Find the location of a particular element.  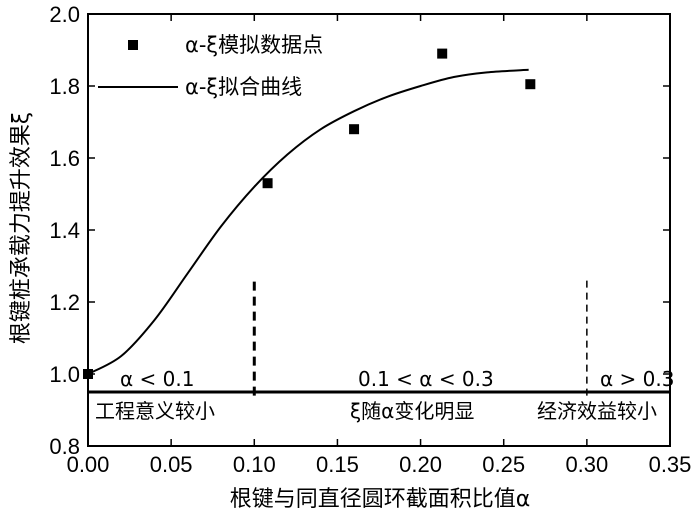

legend-line-label: α-ξ拟合曲线 is located at coordinates (243, 87).